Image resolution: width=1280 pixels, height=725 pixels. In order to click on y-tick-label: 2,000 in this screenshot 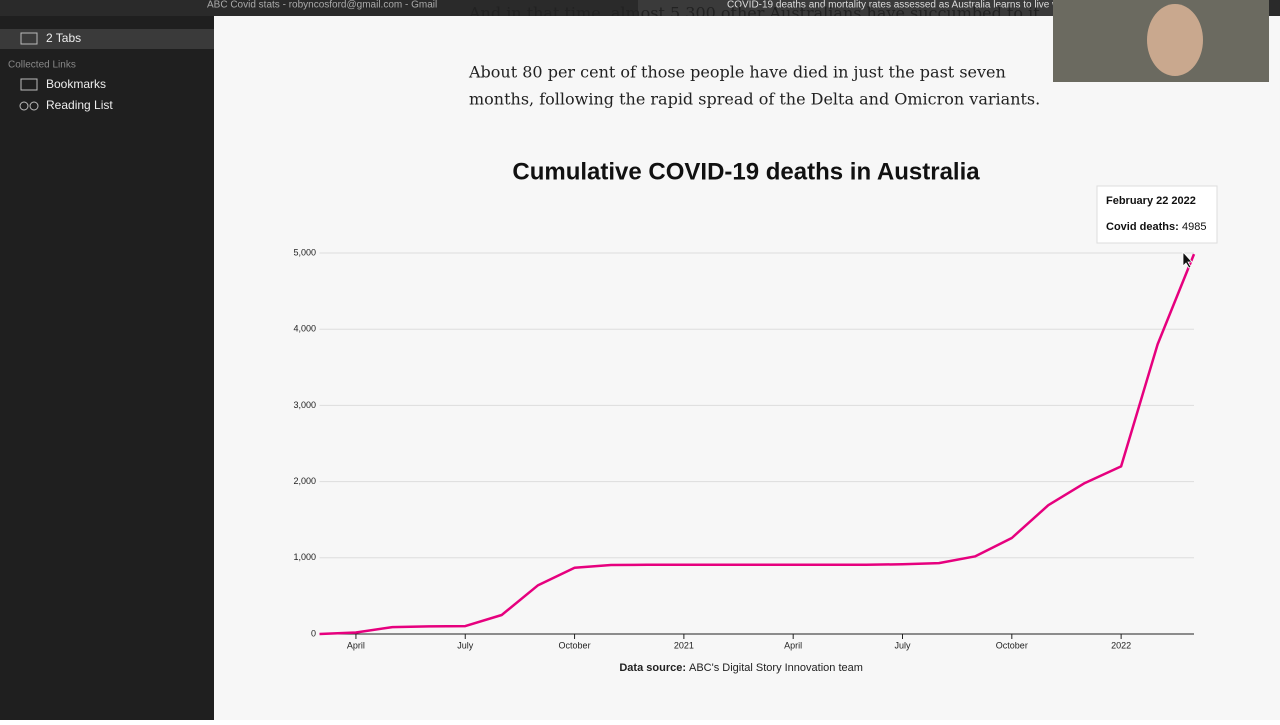, I will do `click(304, 481)`.